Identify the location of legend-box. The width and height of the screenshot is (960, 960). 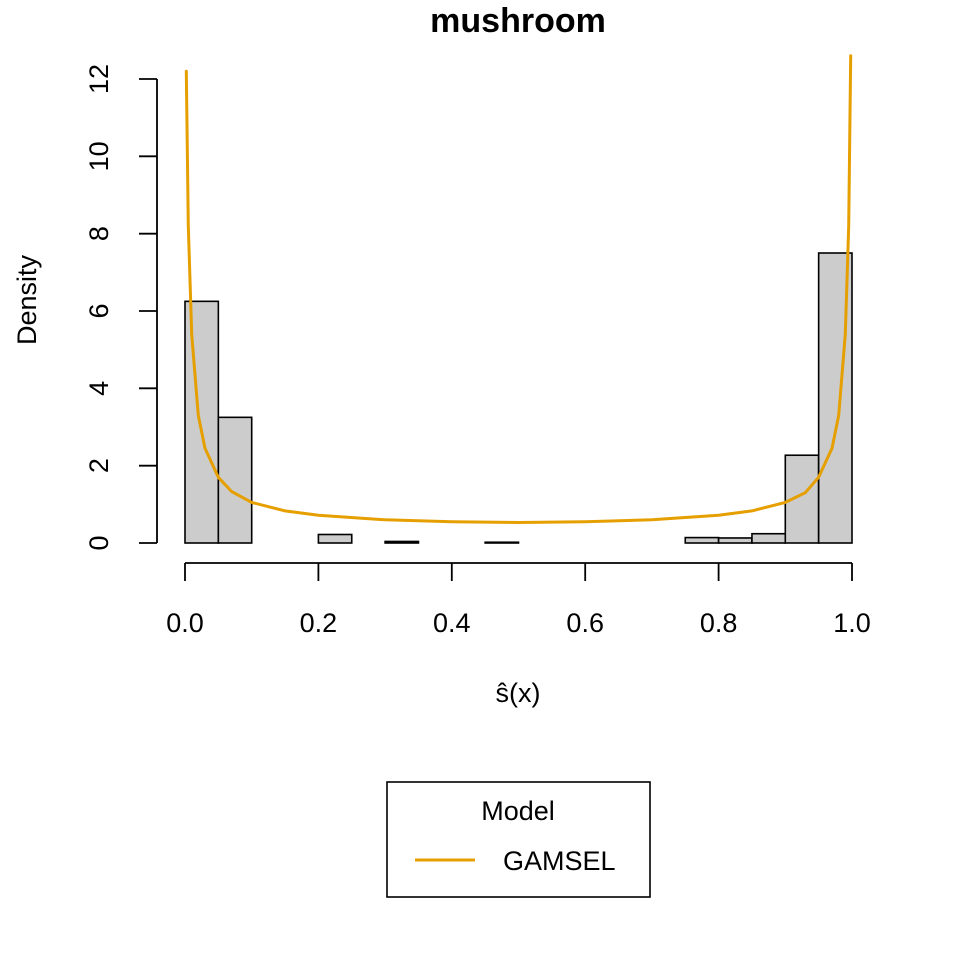
(518, 839).